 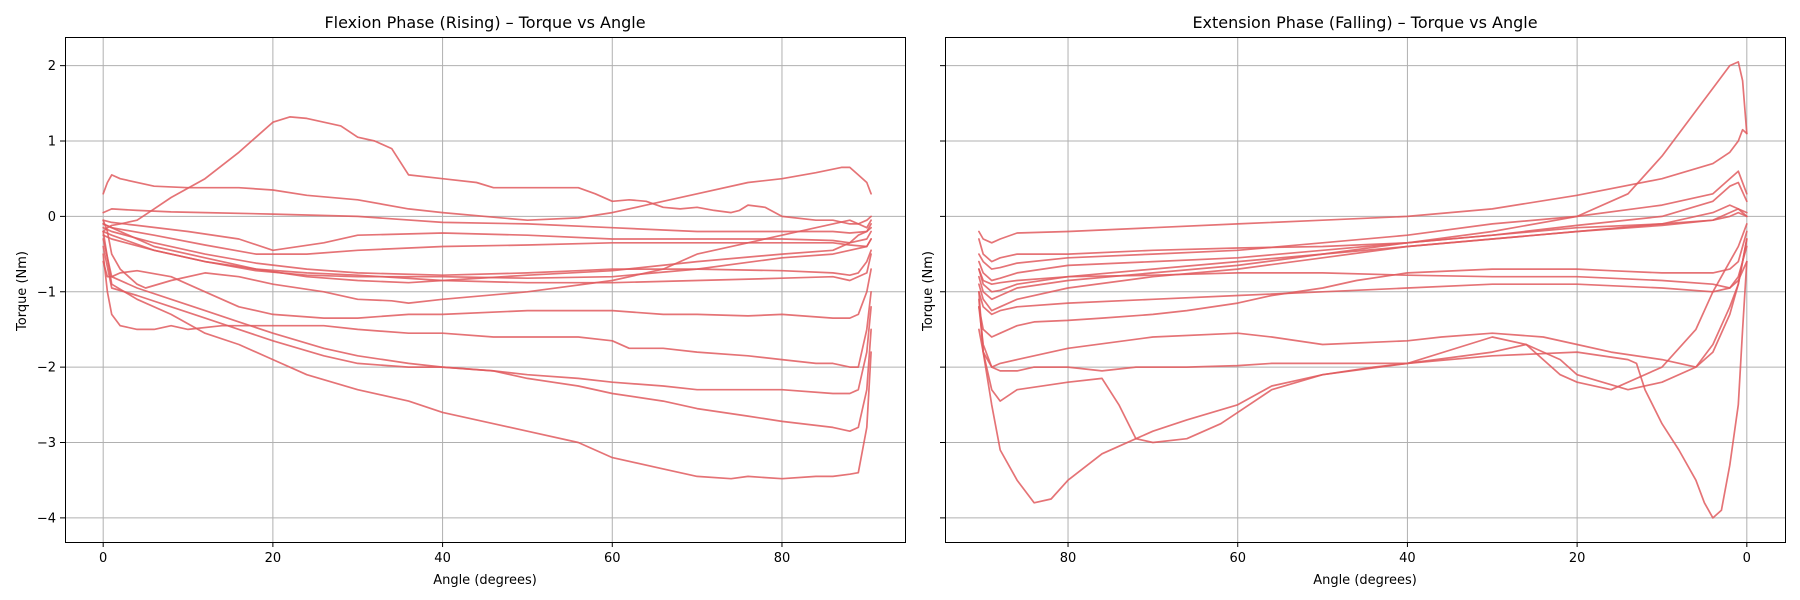 What do you see at coordinates (52, 217) in the screenshot?
I see `flexion-chart-y-tick-label: 0` at bounding box center [52, 217].